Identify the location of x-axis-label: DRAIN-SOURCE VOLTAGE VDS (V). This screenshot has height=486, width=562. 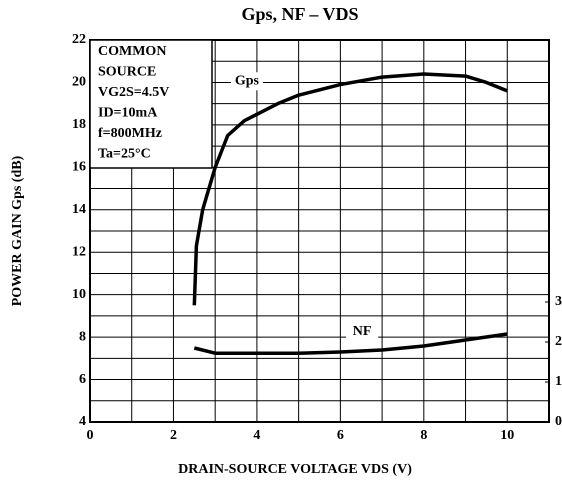
(295, 469).